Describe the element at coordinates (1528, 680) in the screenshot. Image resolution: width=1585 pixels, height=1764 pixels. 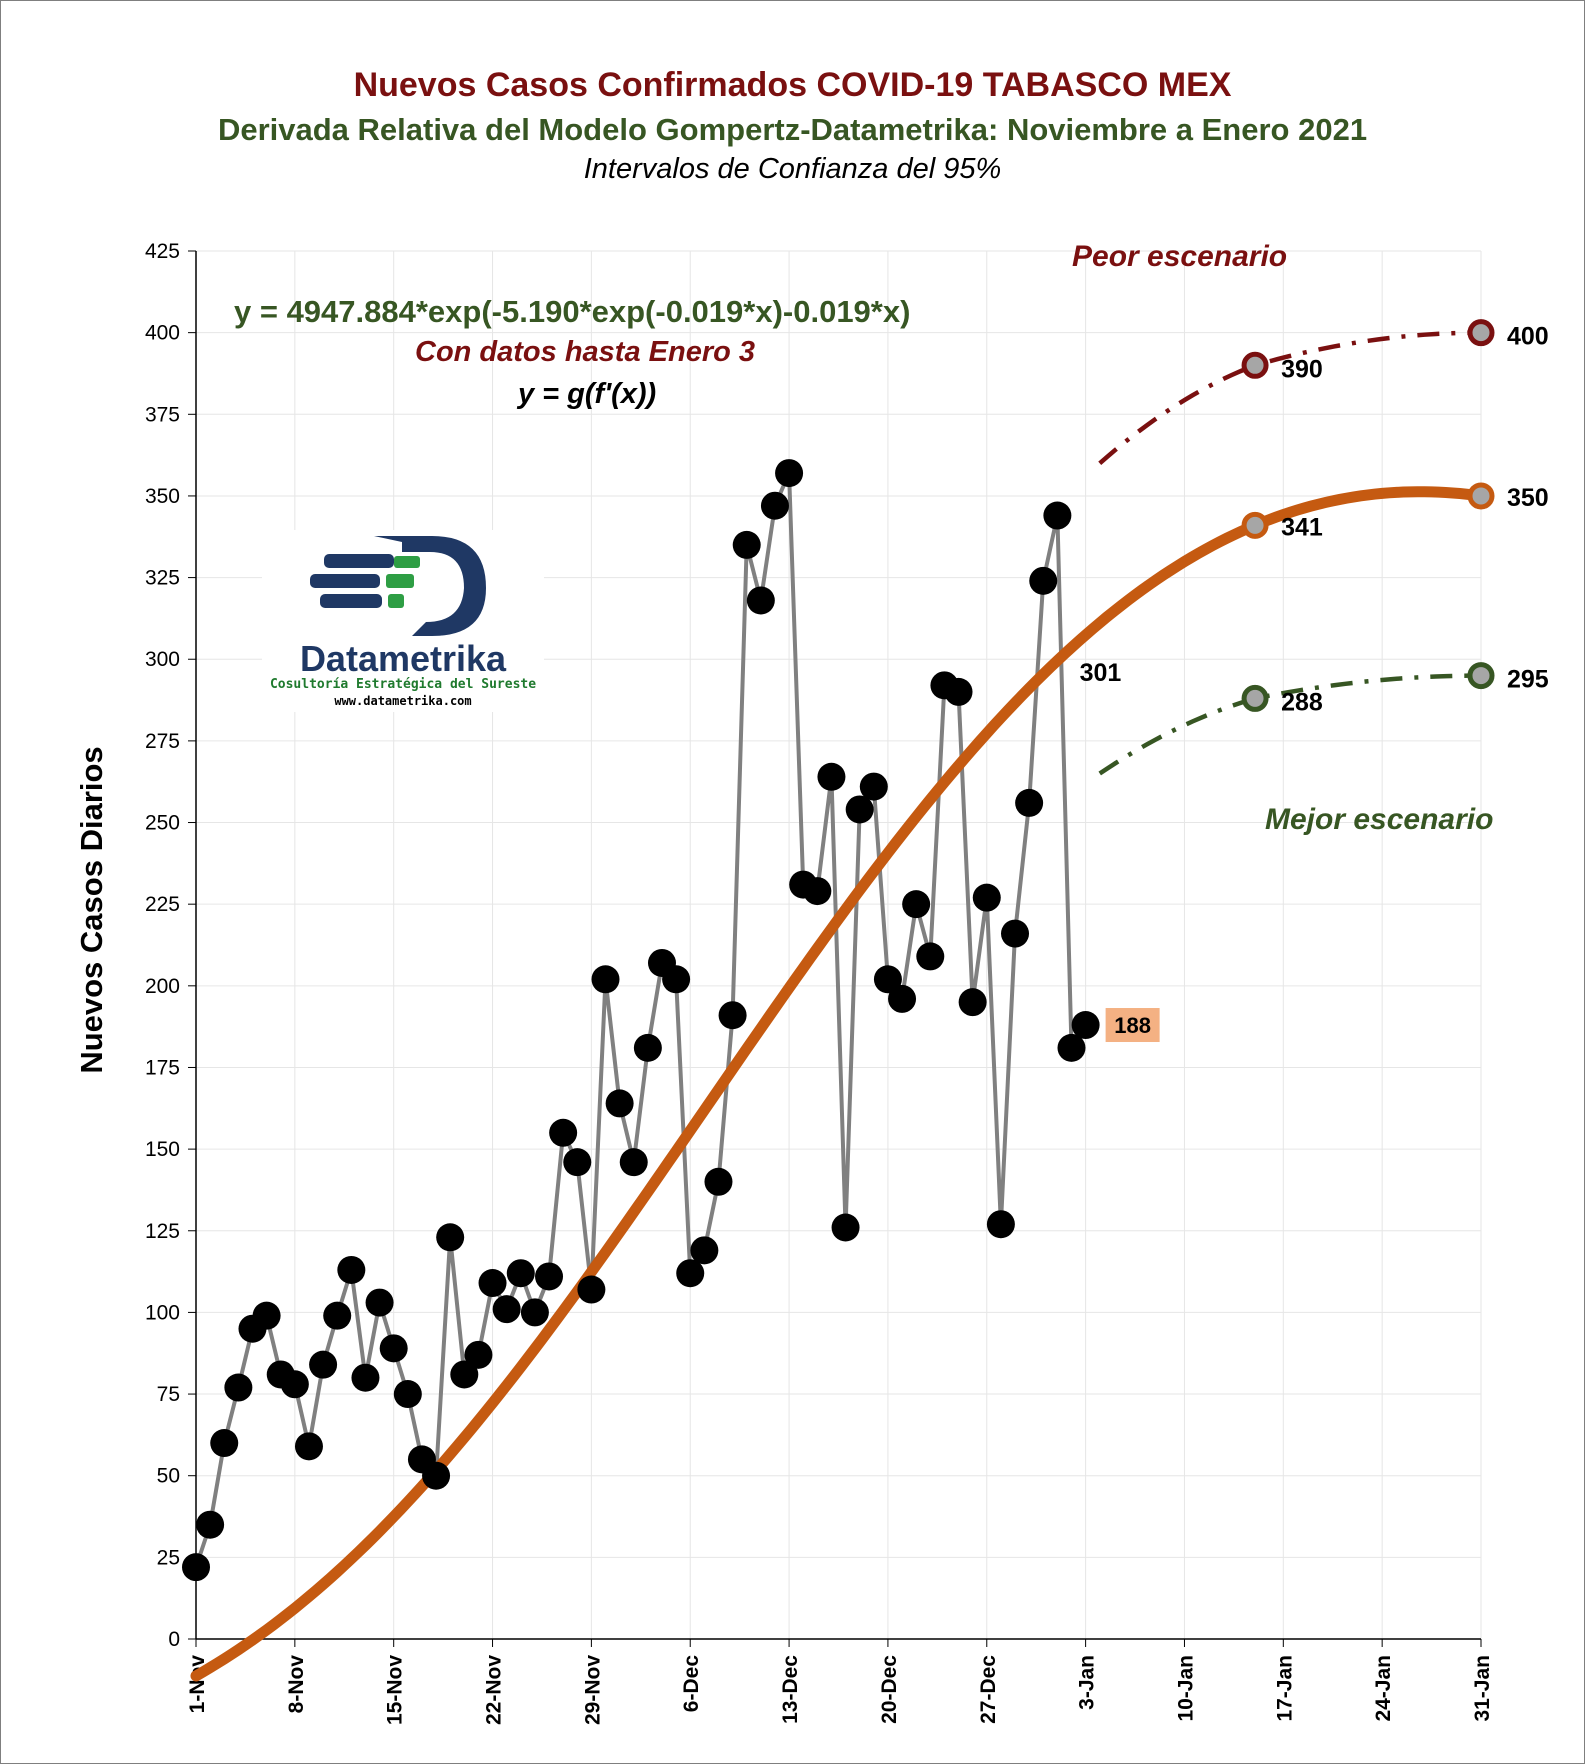
I see `best-scenario-value-label: 295` at that location.